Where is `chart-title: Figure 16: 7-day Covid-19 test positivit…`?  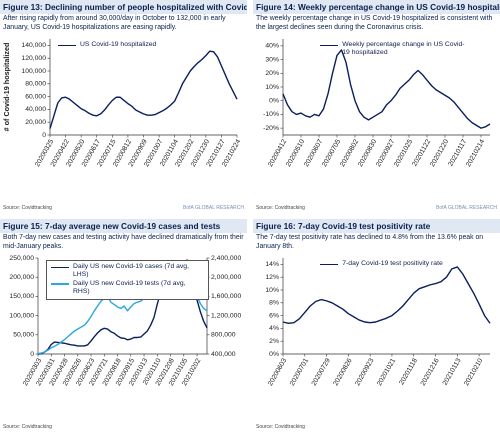
chart-title: Figure 16: 7-day Covid-19 test positivit… is located at coordinates (376, 226).